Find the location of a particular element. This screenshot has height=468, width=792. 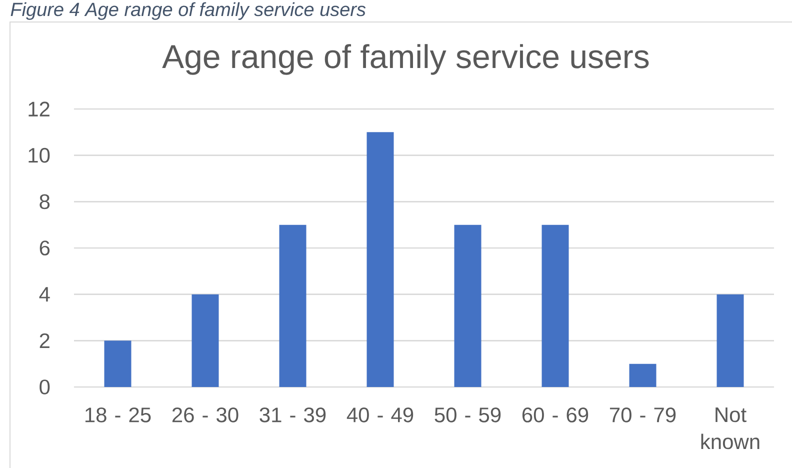

x-tick-label: 26 - 30 is located at coordinates (205, 415).